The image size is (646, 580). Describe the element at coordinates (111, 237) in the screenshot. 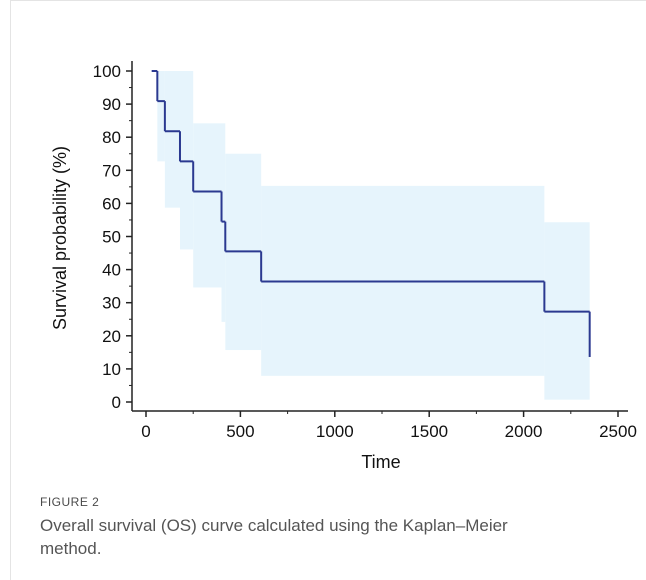

I see `y-tick-label: 50` at that location.